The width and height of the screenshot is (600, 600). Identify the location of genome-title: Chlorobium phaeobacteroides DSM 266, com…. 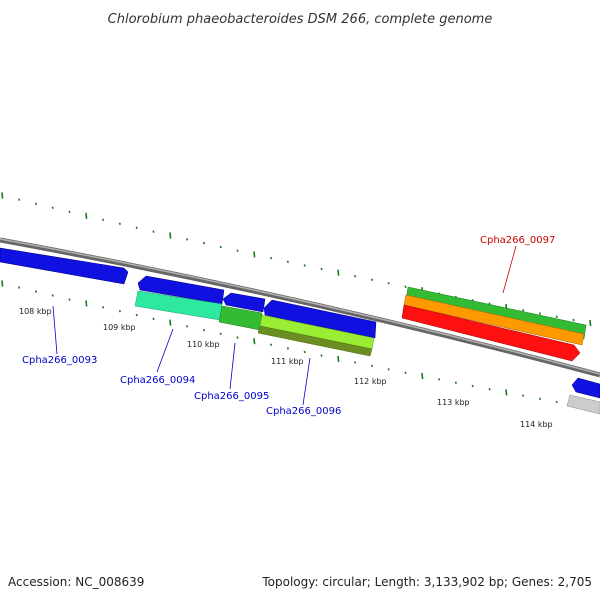
(300, 19).